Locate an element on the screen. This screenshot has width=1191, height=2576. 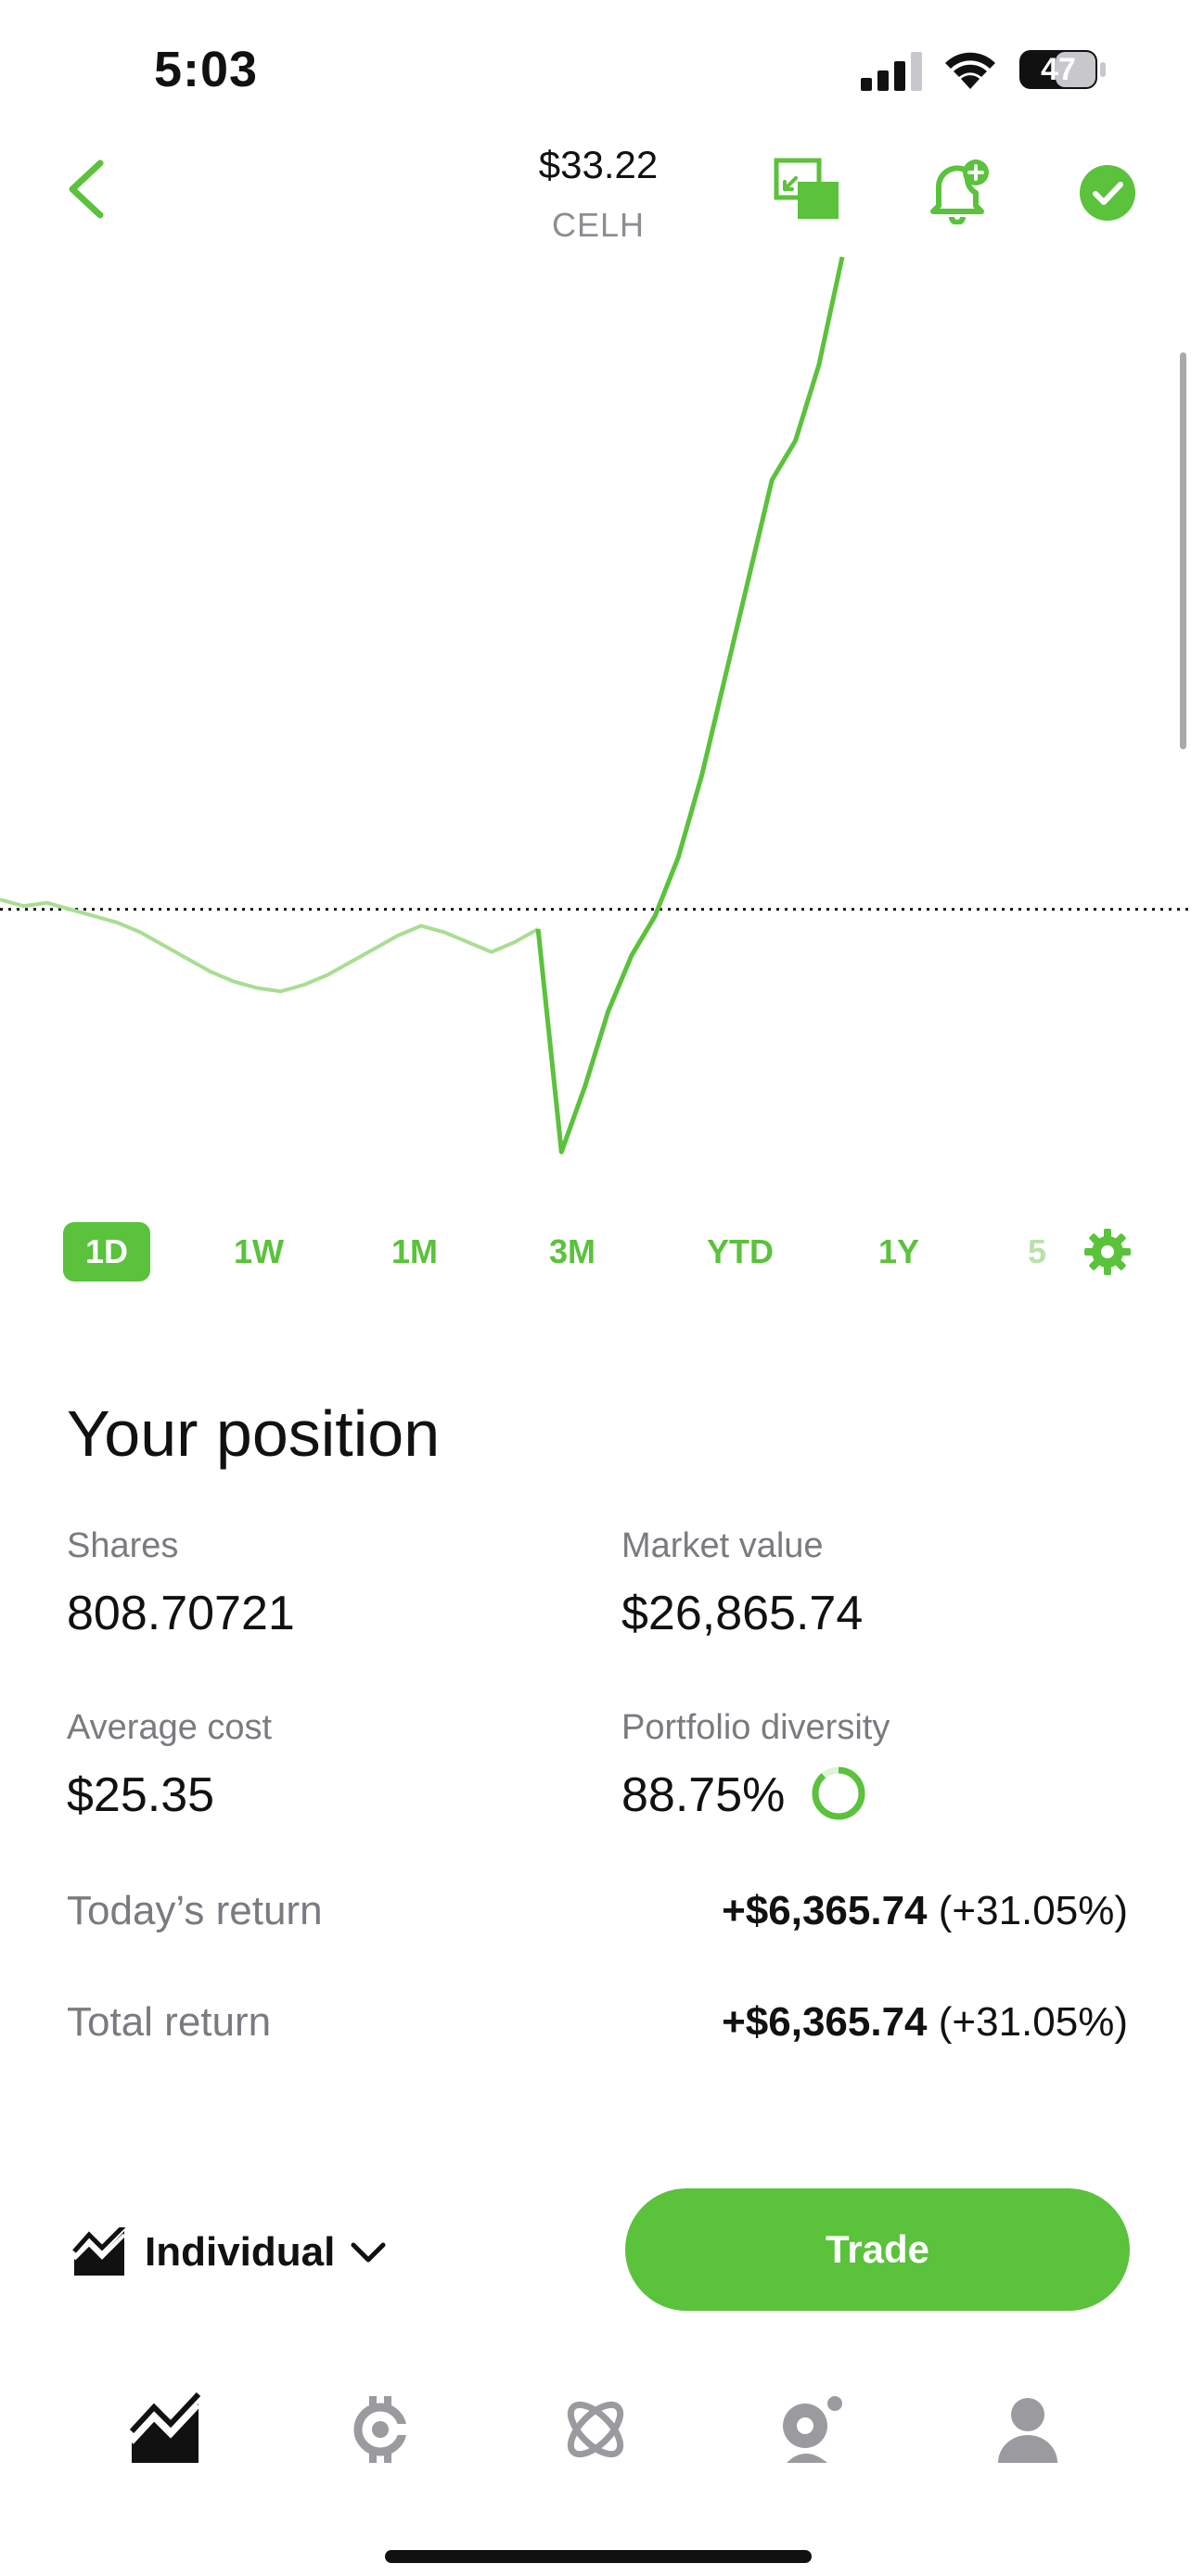
account-tab-icon is located at coordinates (1028, 2430).